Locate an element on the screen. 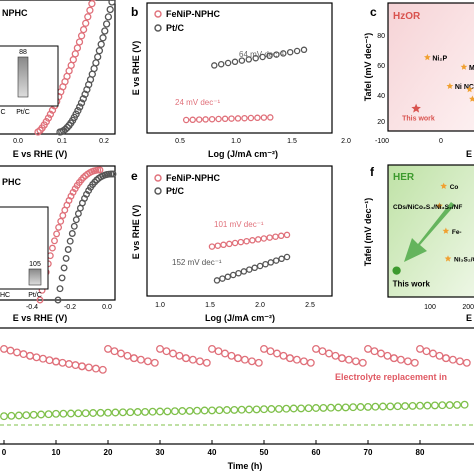  panel-a-inset-tick-1: C is located at coordinates (2, 112).